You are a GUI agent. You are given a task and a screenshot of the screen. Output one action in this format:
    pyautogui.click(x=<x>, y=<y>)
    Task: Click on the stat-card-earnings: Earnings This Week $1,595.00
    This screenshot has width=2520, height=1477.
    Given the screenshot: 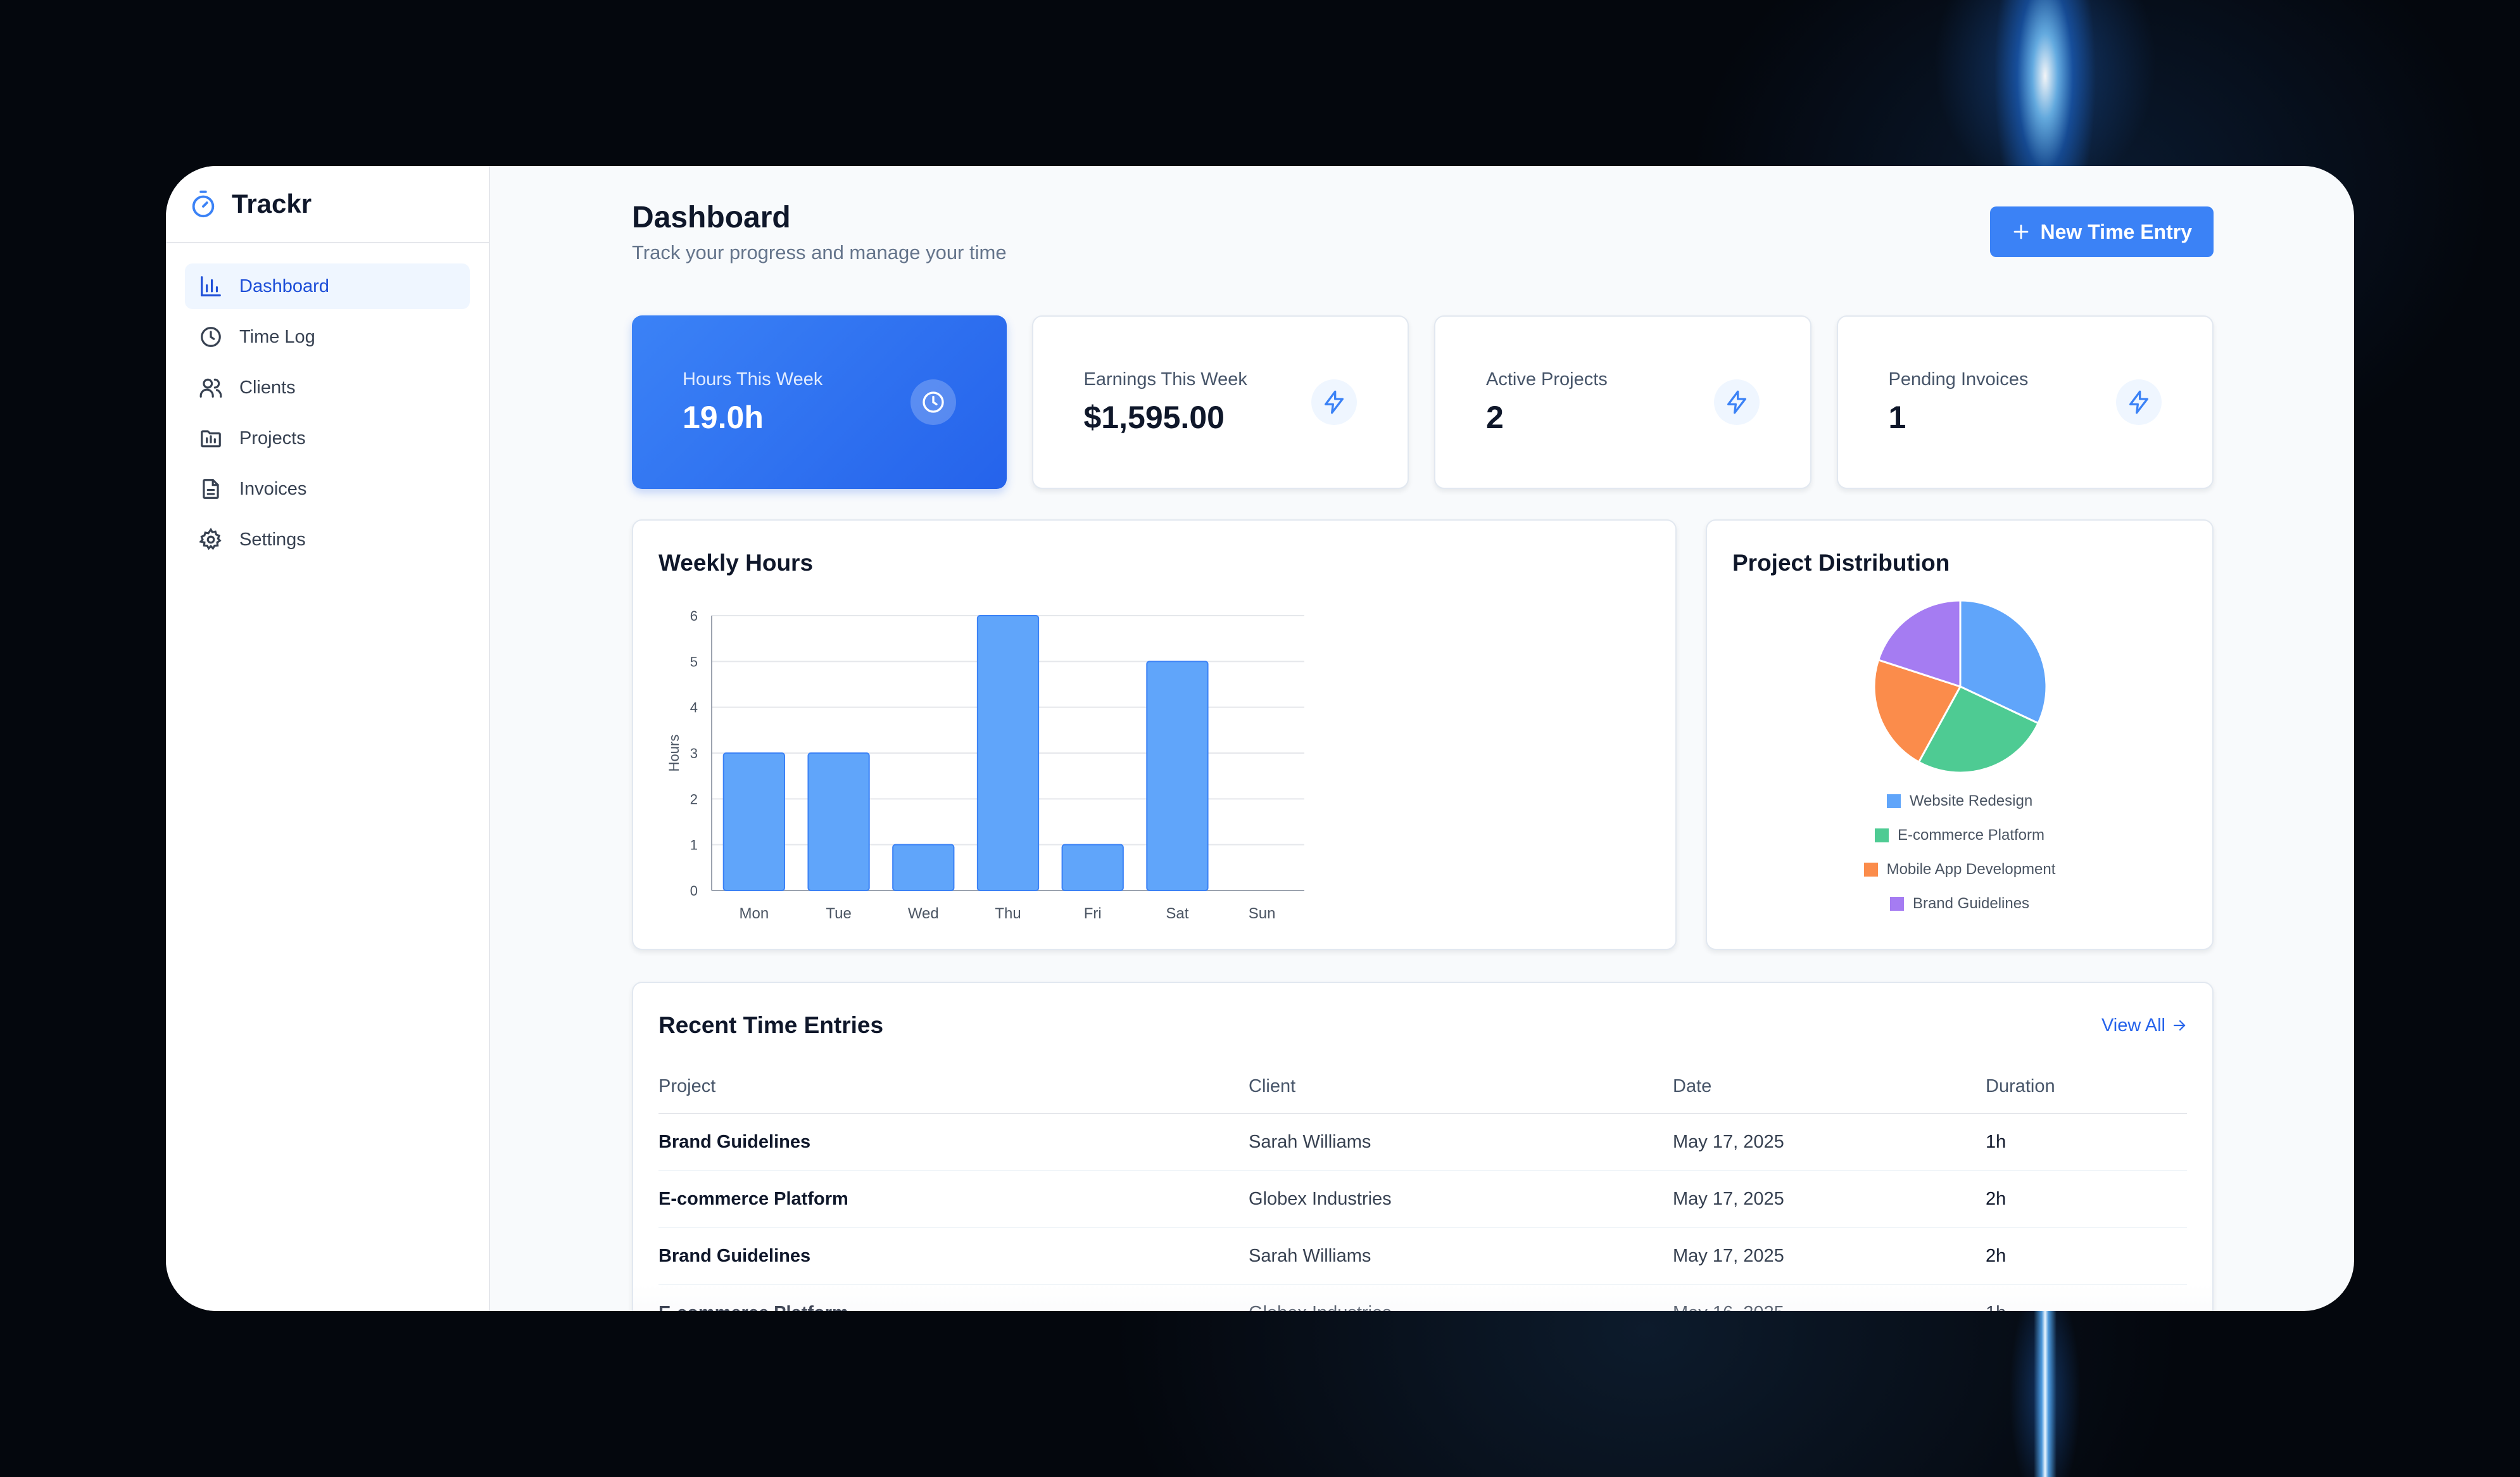 What is the action you would take?
    pyautogui.click(x=1220, y=402)
    